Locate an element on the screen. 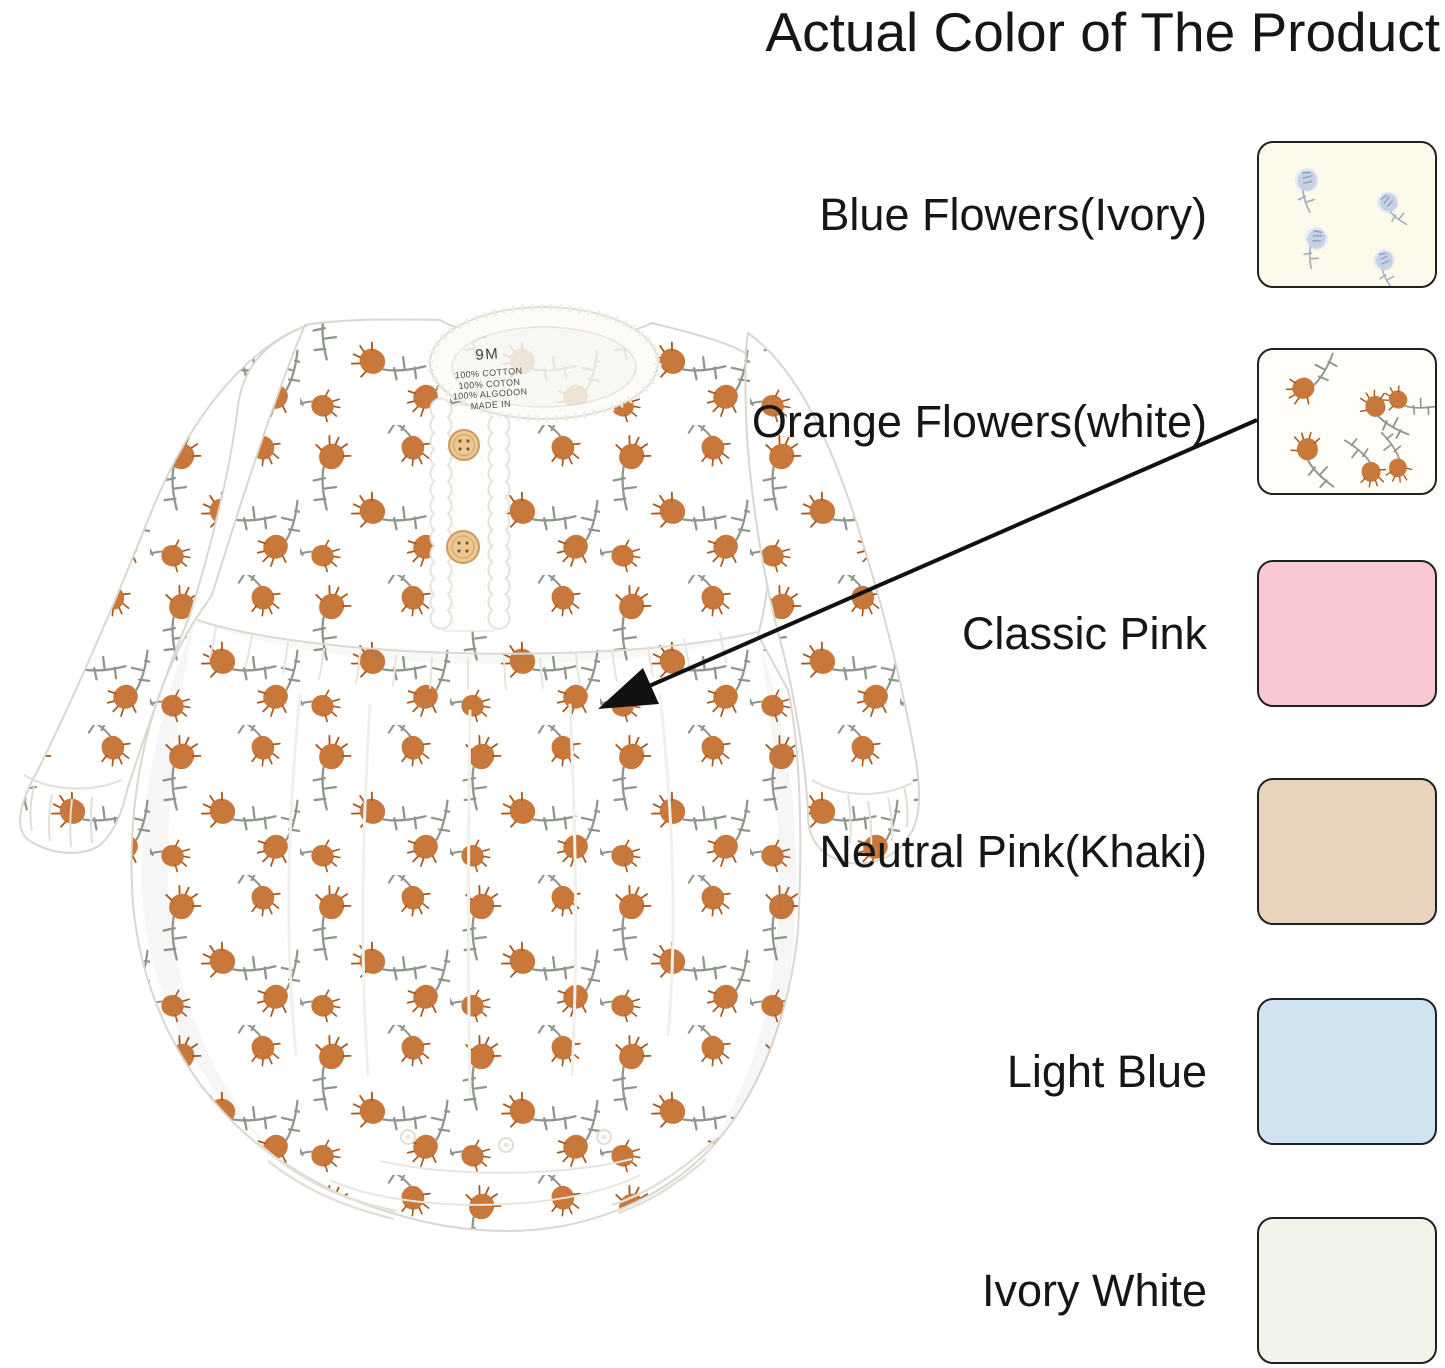 The height and width of the screenshot is (1368, 1445). color-swatch-light-blue is located at coordinates (1347, 1071).